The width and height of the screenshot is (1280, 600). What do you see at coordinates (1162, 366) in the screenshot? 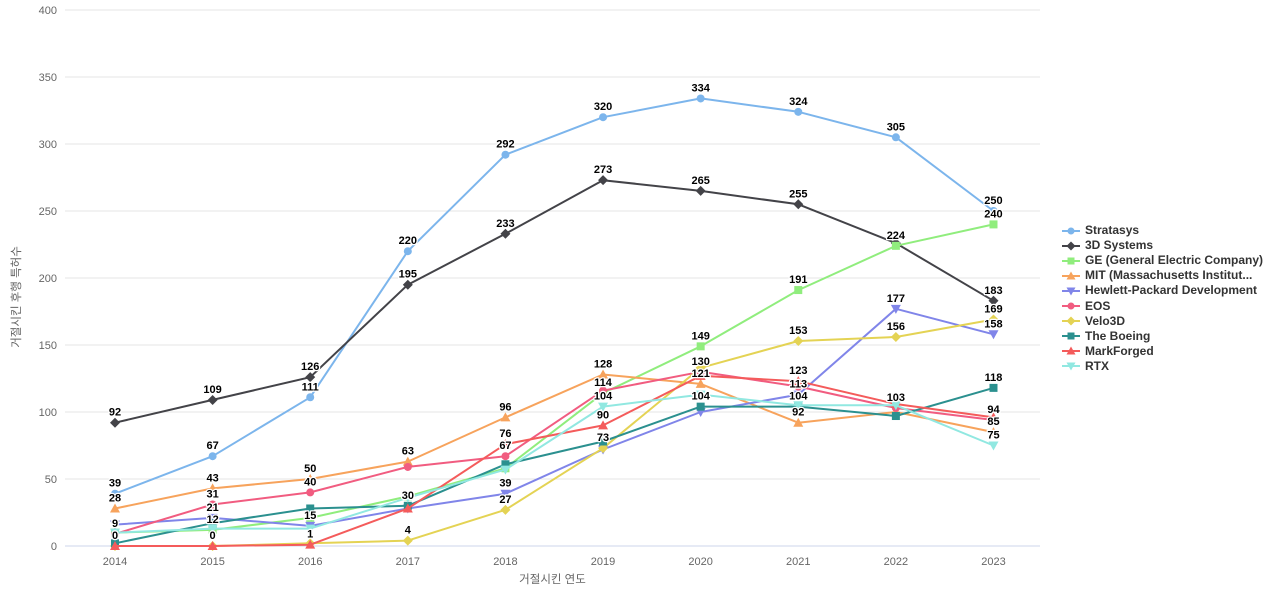
I see `legend-item-rtx: RTX` at bounding box center [1162, 366].